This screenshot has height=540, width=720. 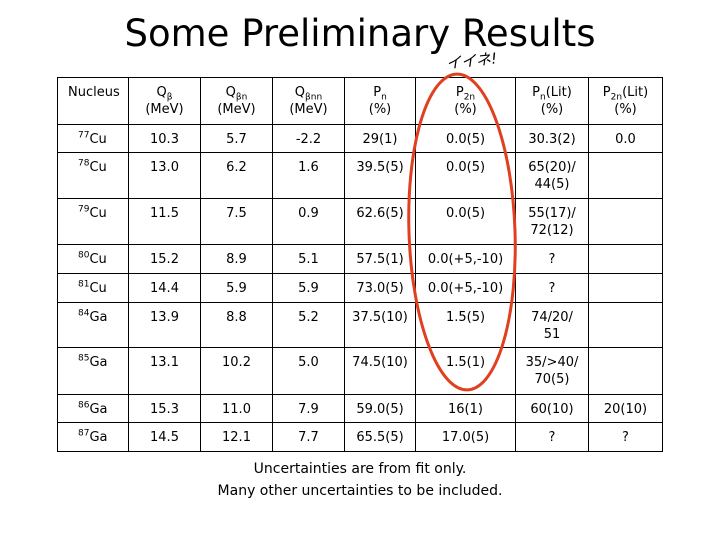 I want to click on header-line: Qβnn, so click(x=308, y=93).